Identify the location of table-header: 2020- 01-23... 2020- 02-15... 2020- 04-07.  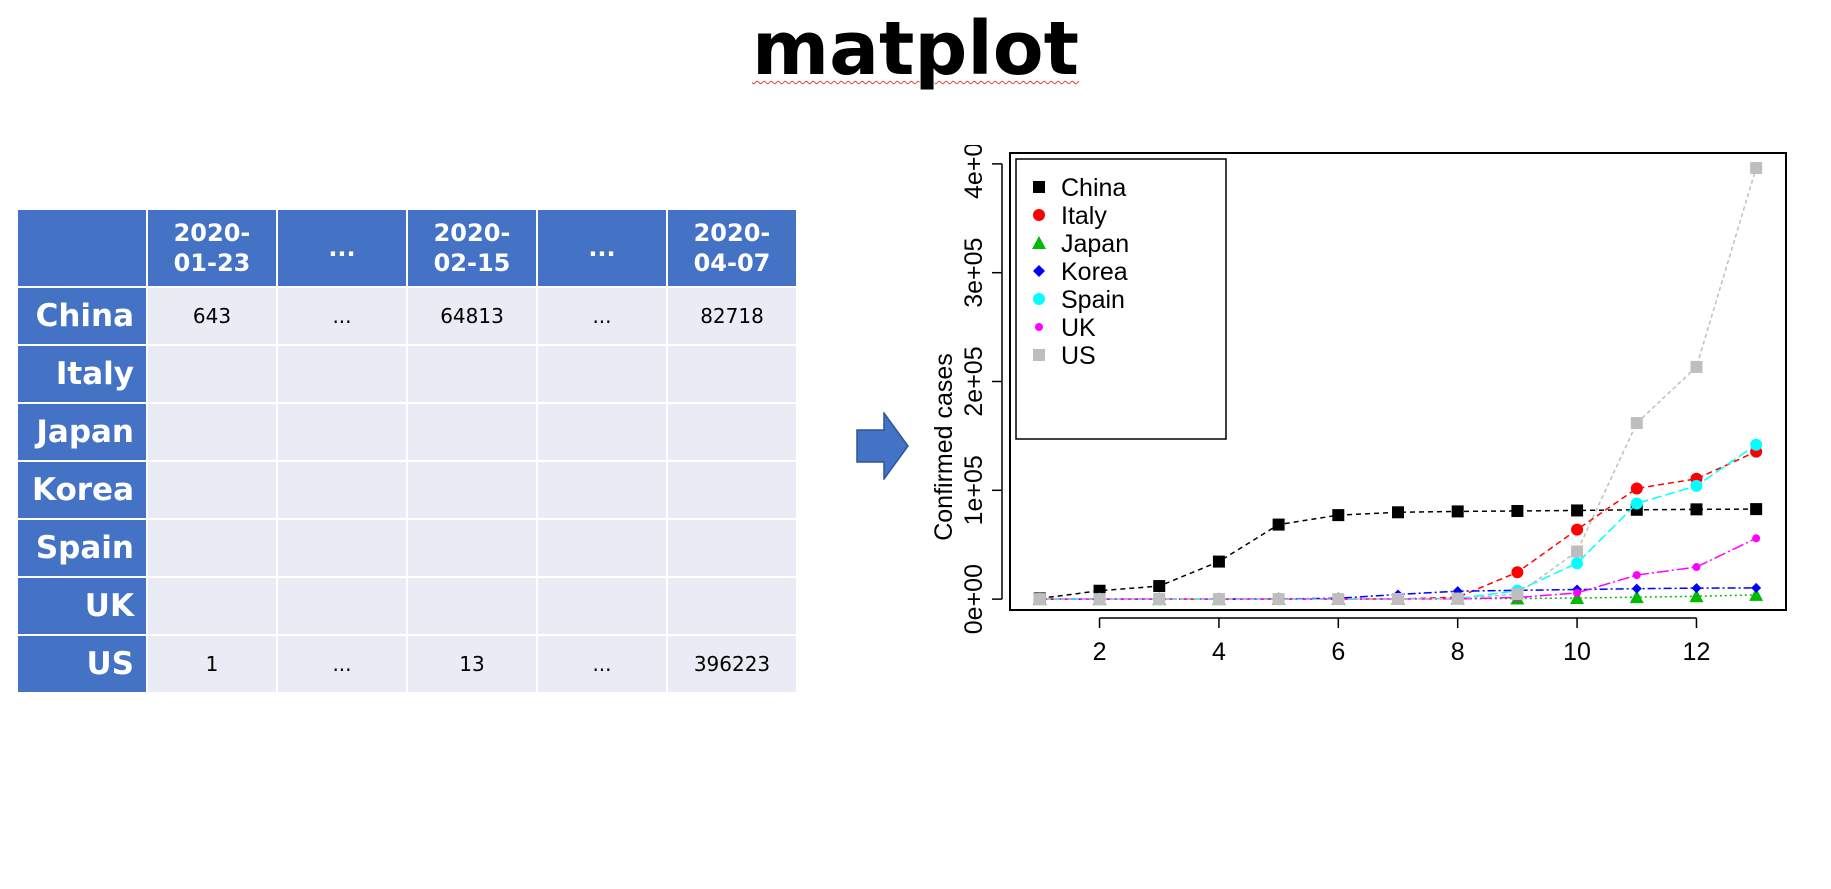
(407, 248).